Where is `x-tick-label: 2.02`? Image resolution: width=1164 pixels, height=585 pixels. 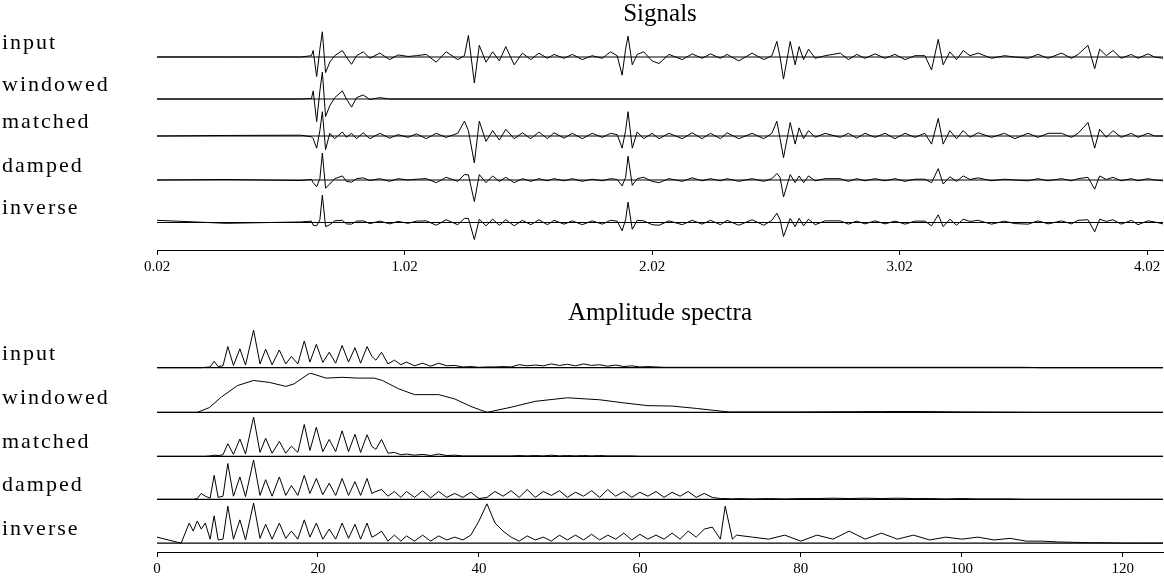
x-tick-label: 2.02 is located at coordinates (652, 265).